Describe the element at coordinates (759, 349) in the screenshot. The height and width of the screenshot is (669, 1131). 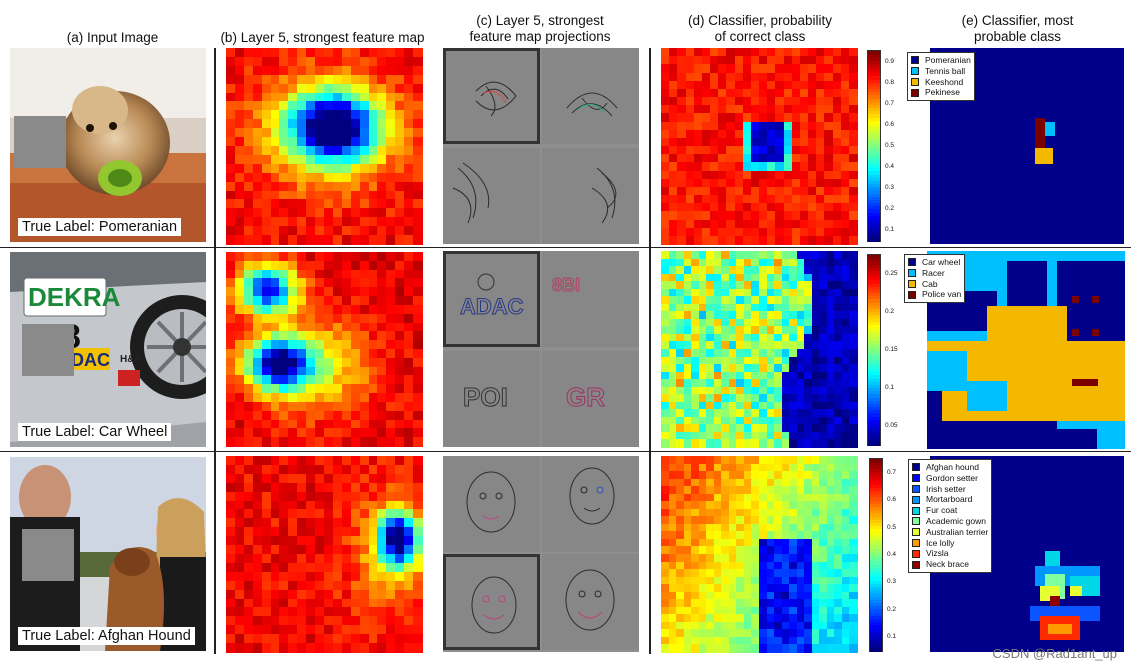
I see `probability-heatmap` at that location.